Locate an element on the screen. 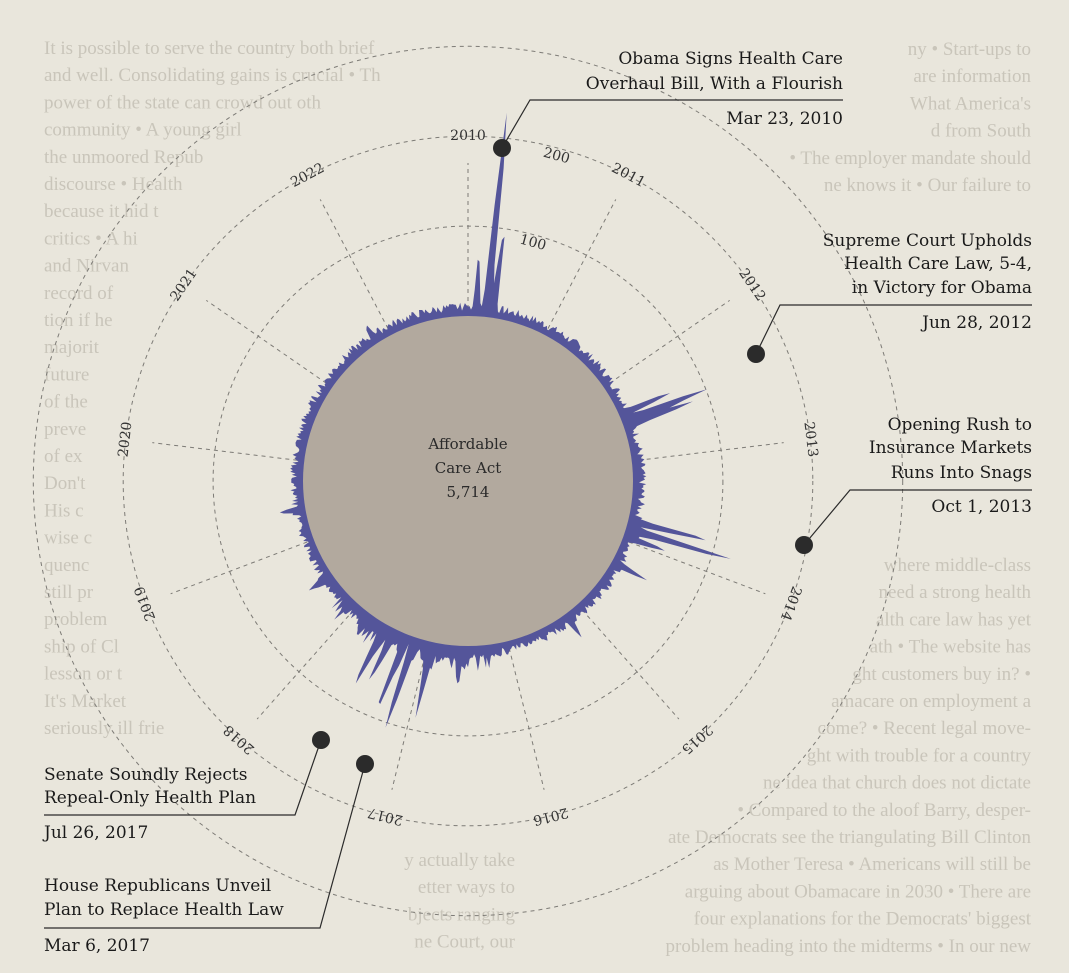 Image resolution: width=1069 pixels, height=973 pixels. background-text-line: of ex is located at coordinates (63, 456).